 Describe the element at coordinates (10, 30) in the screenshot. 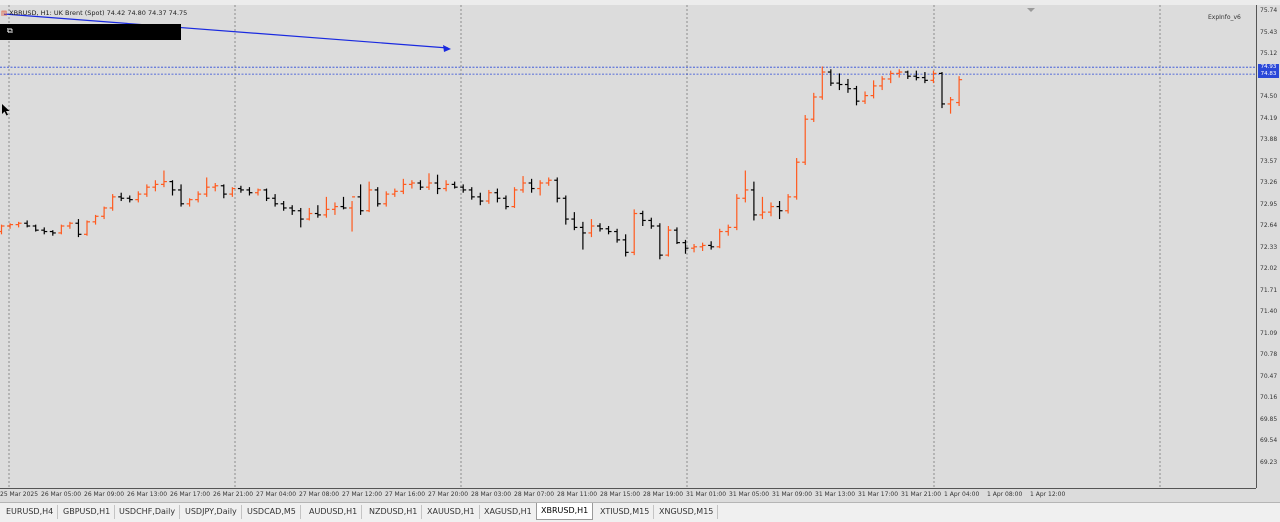

I see `panel-restore-icon: ⧉` at that location.